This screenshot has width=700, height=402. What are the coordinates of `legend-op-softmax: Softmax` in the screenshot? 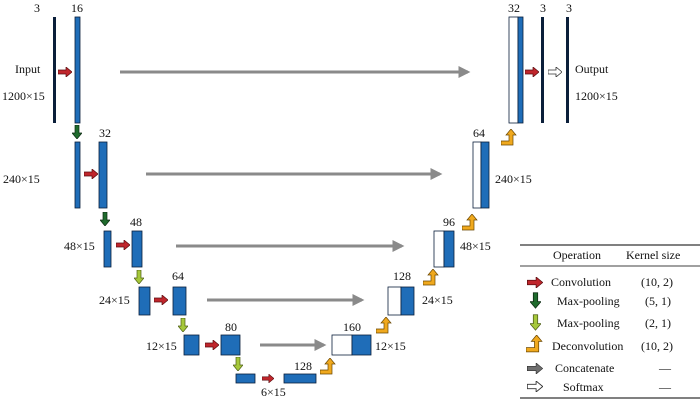 It's located at (583, 387).